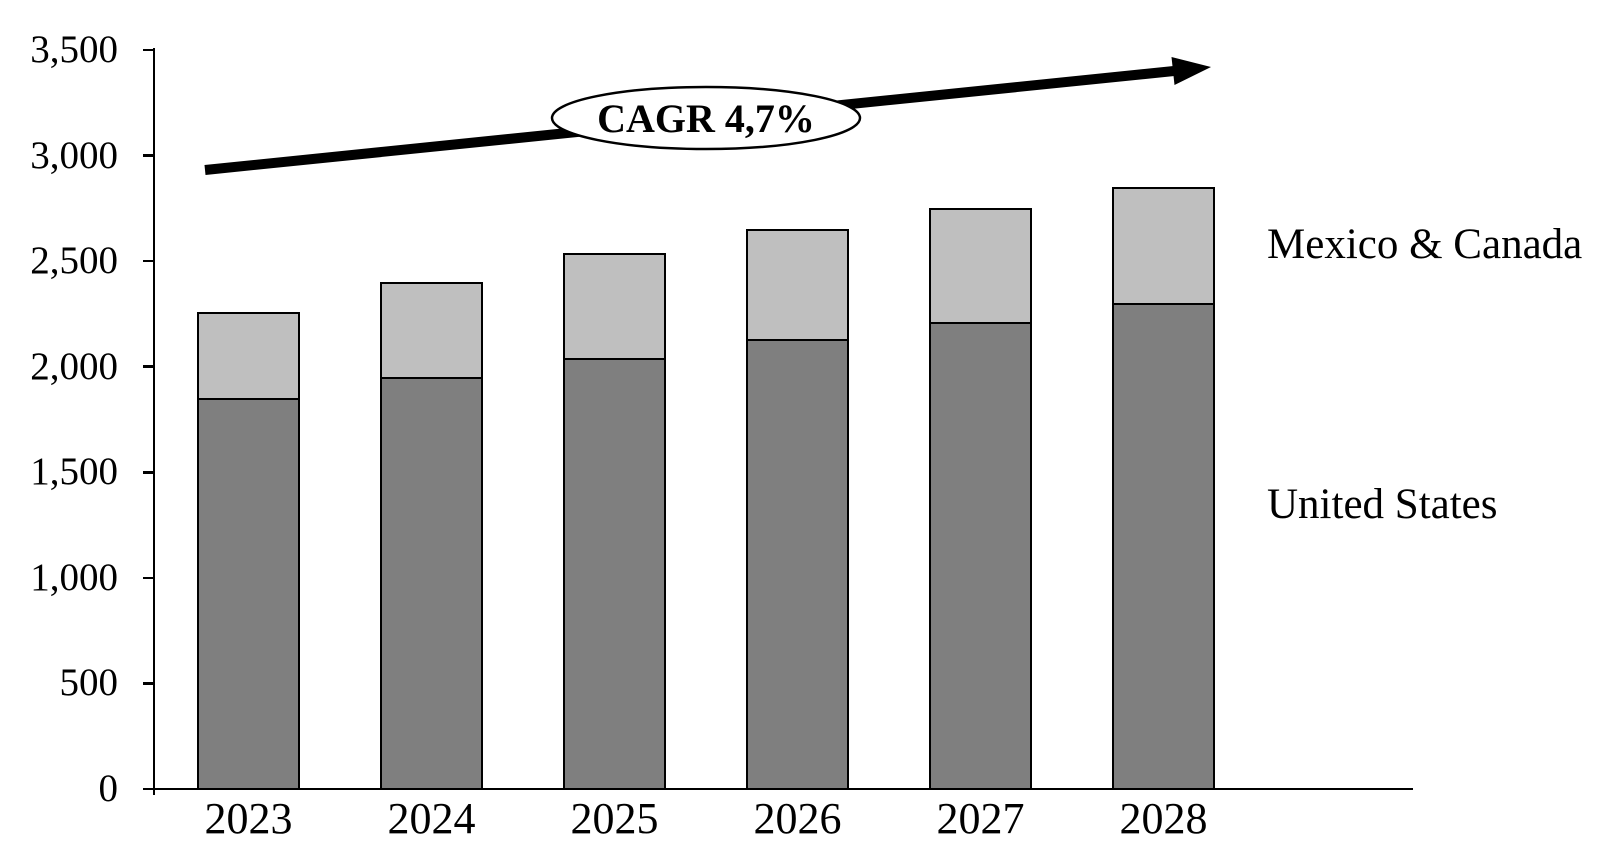 The image size is (1605, 866). I want to click on y-axis-tick-label: 1,000, so click(74, 577).